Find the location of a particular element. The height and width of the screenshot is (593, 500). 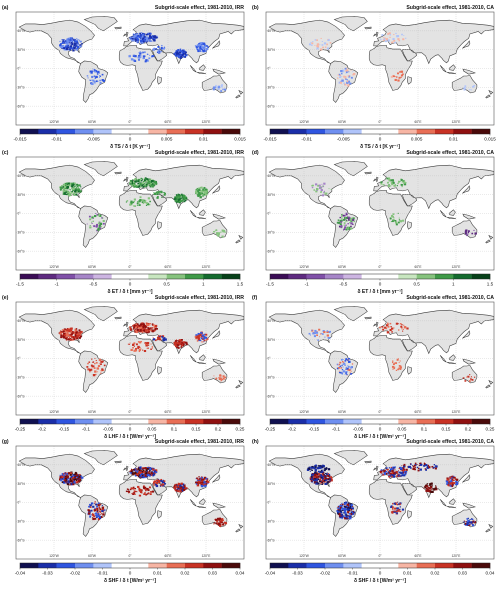

colorbar-tick-label: -1 is located at coordinates (307, 284).